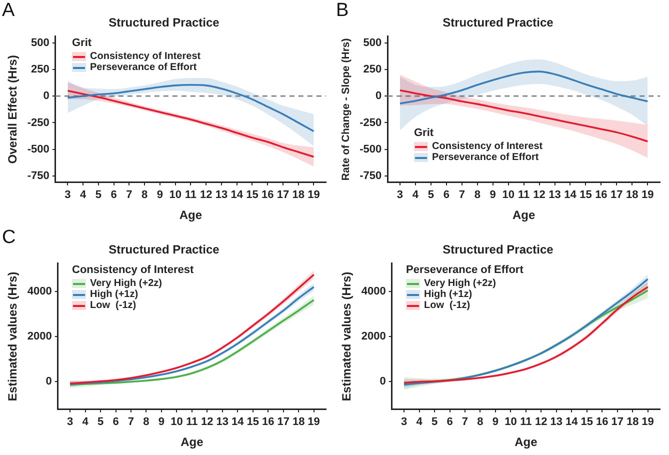  I want to click on text: A, so click(8, 11).